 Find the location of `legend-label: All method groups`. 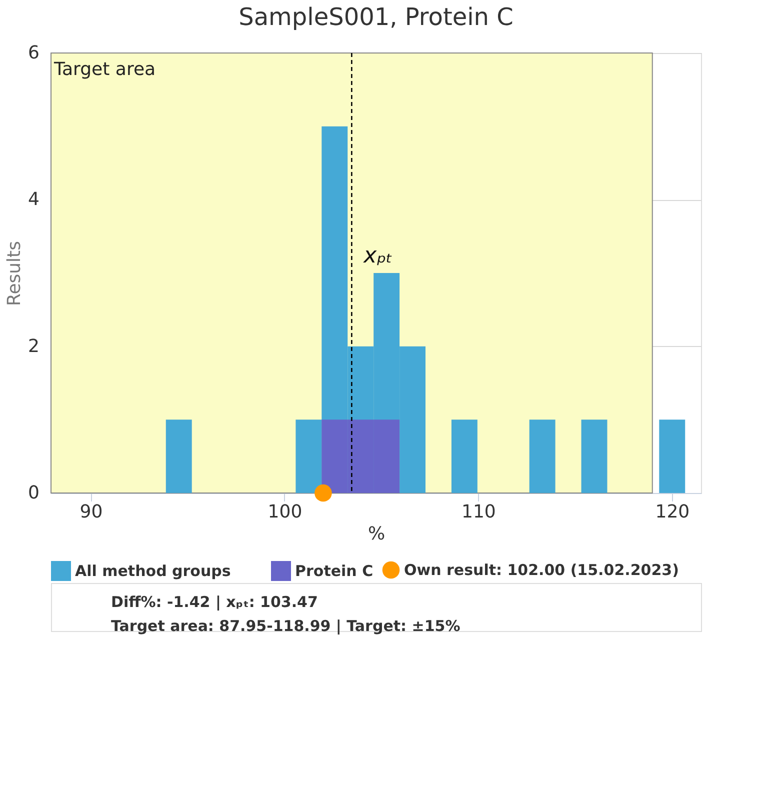

legend-label: All method groups is located at coordinates (153, 571).